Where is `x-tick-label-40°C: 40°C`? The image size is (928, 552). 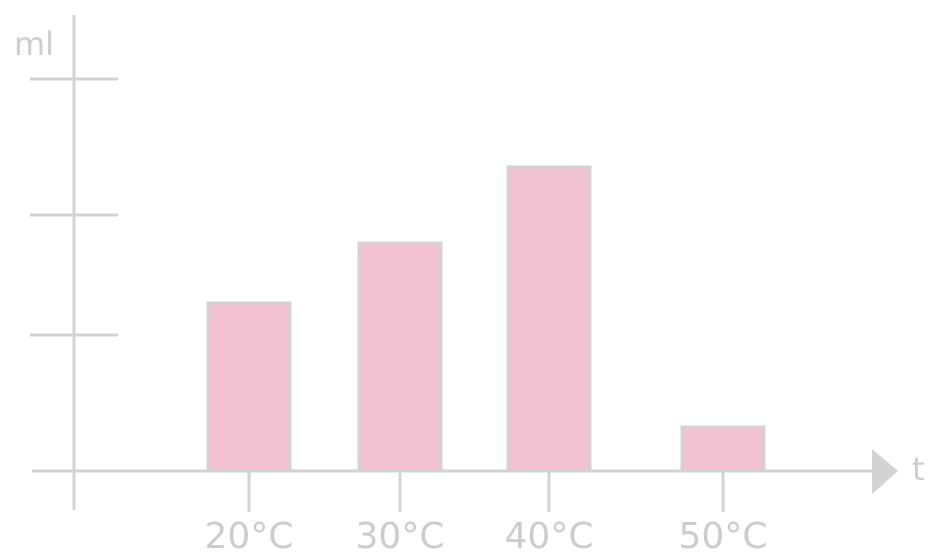 x-tick-label-40°C: 40°C is located at coordinates (549, 534).